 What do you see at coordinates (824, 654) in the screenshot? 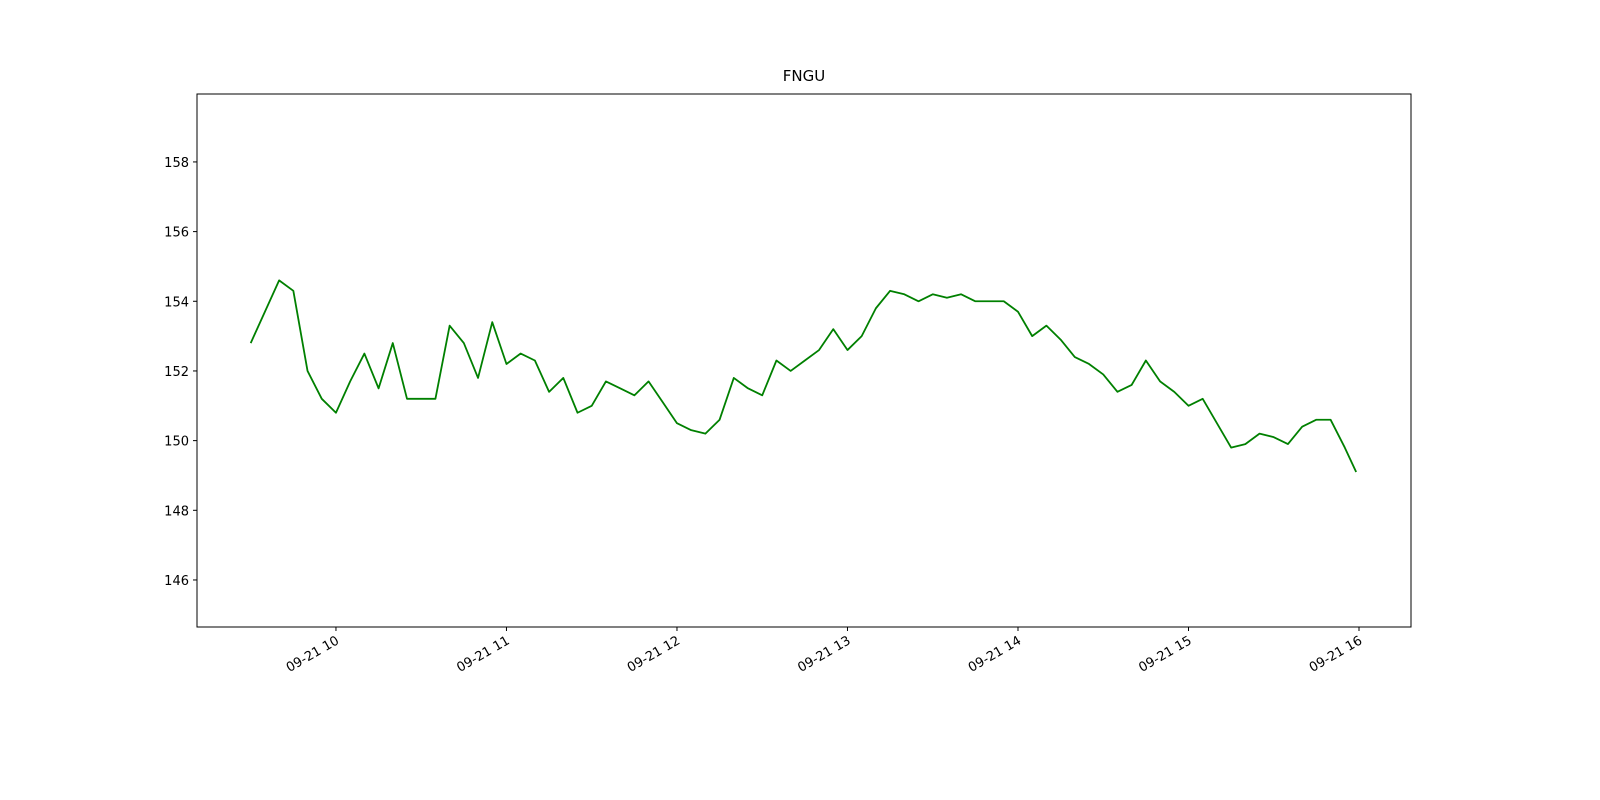
I see `x-tick-label: 09-21 13` at bounding box center [824, 654].